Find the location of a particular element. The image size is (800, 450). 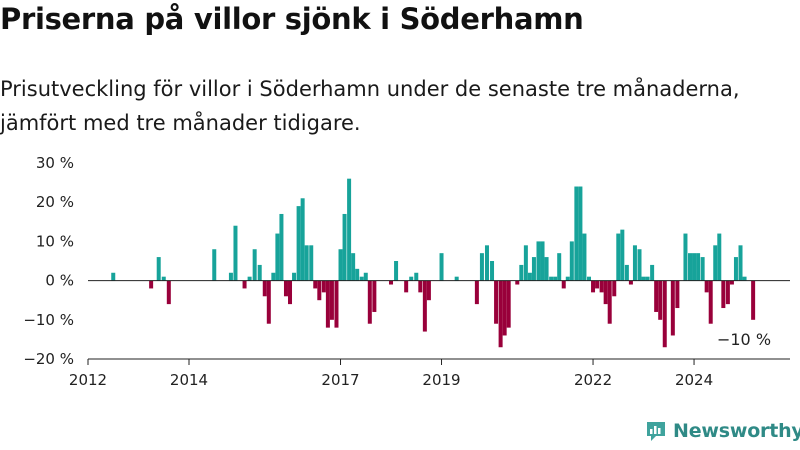

brand-logo: Newsworthy is located at coordinates (722, 431).